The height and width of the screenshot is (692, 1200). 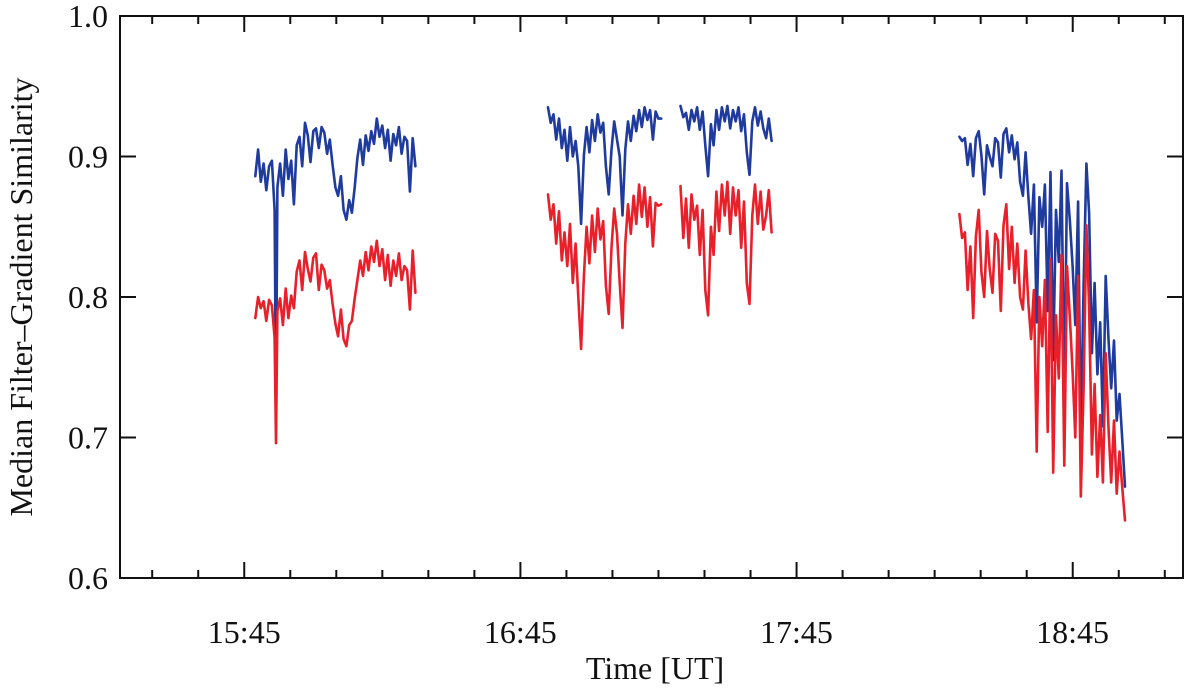 I want to click on x-tick-label: 17:45, so click(x=796, y=632).